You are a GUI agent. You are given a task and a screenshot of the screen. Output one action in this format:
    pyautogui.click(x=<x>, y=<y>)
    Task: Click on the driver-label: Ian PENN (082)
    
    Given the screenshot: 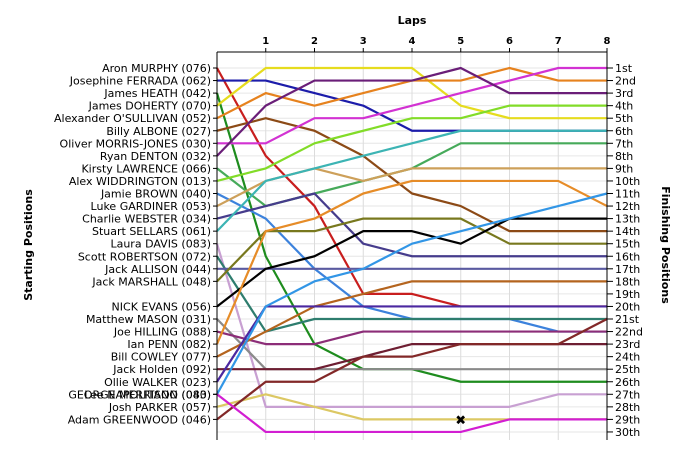 What is the action you would take?
    pyautogui.click(x=169, y=344)
    